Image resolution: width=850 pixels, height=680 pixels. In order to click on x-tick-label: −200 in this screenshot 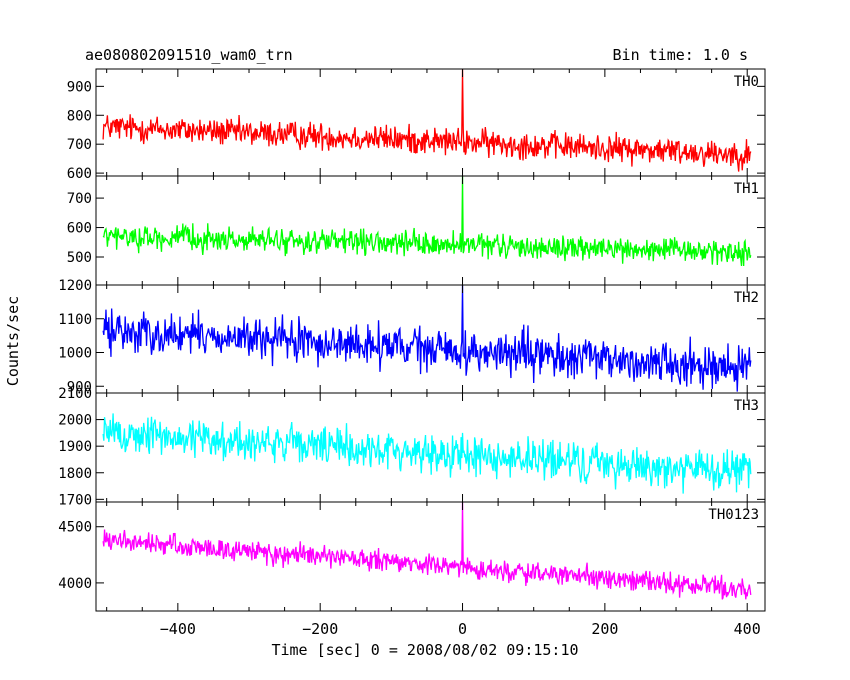, I will do `click(320, 629)`.